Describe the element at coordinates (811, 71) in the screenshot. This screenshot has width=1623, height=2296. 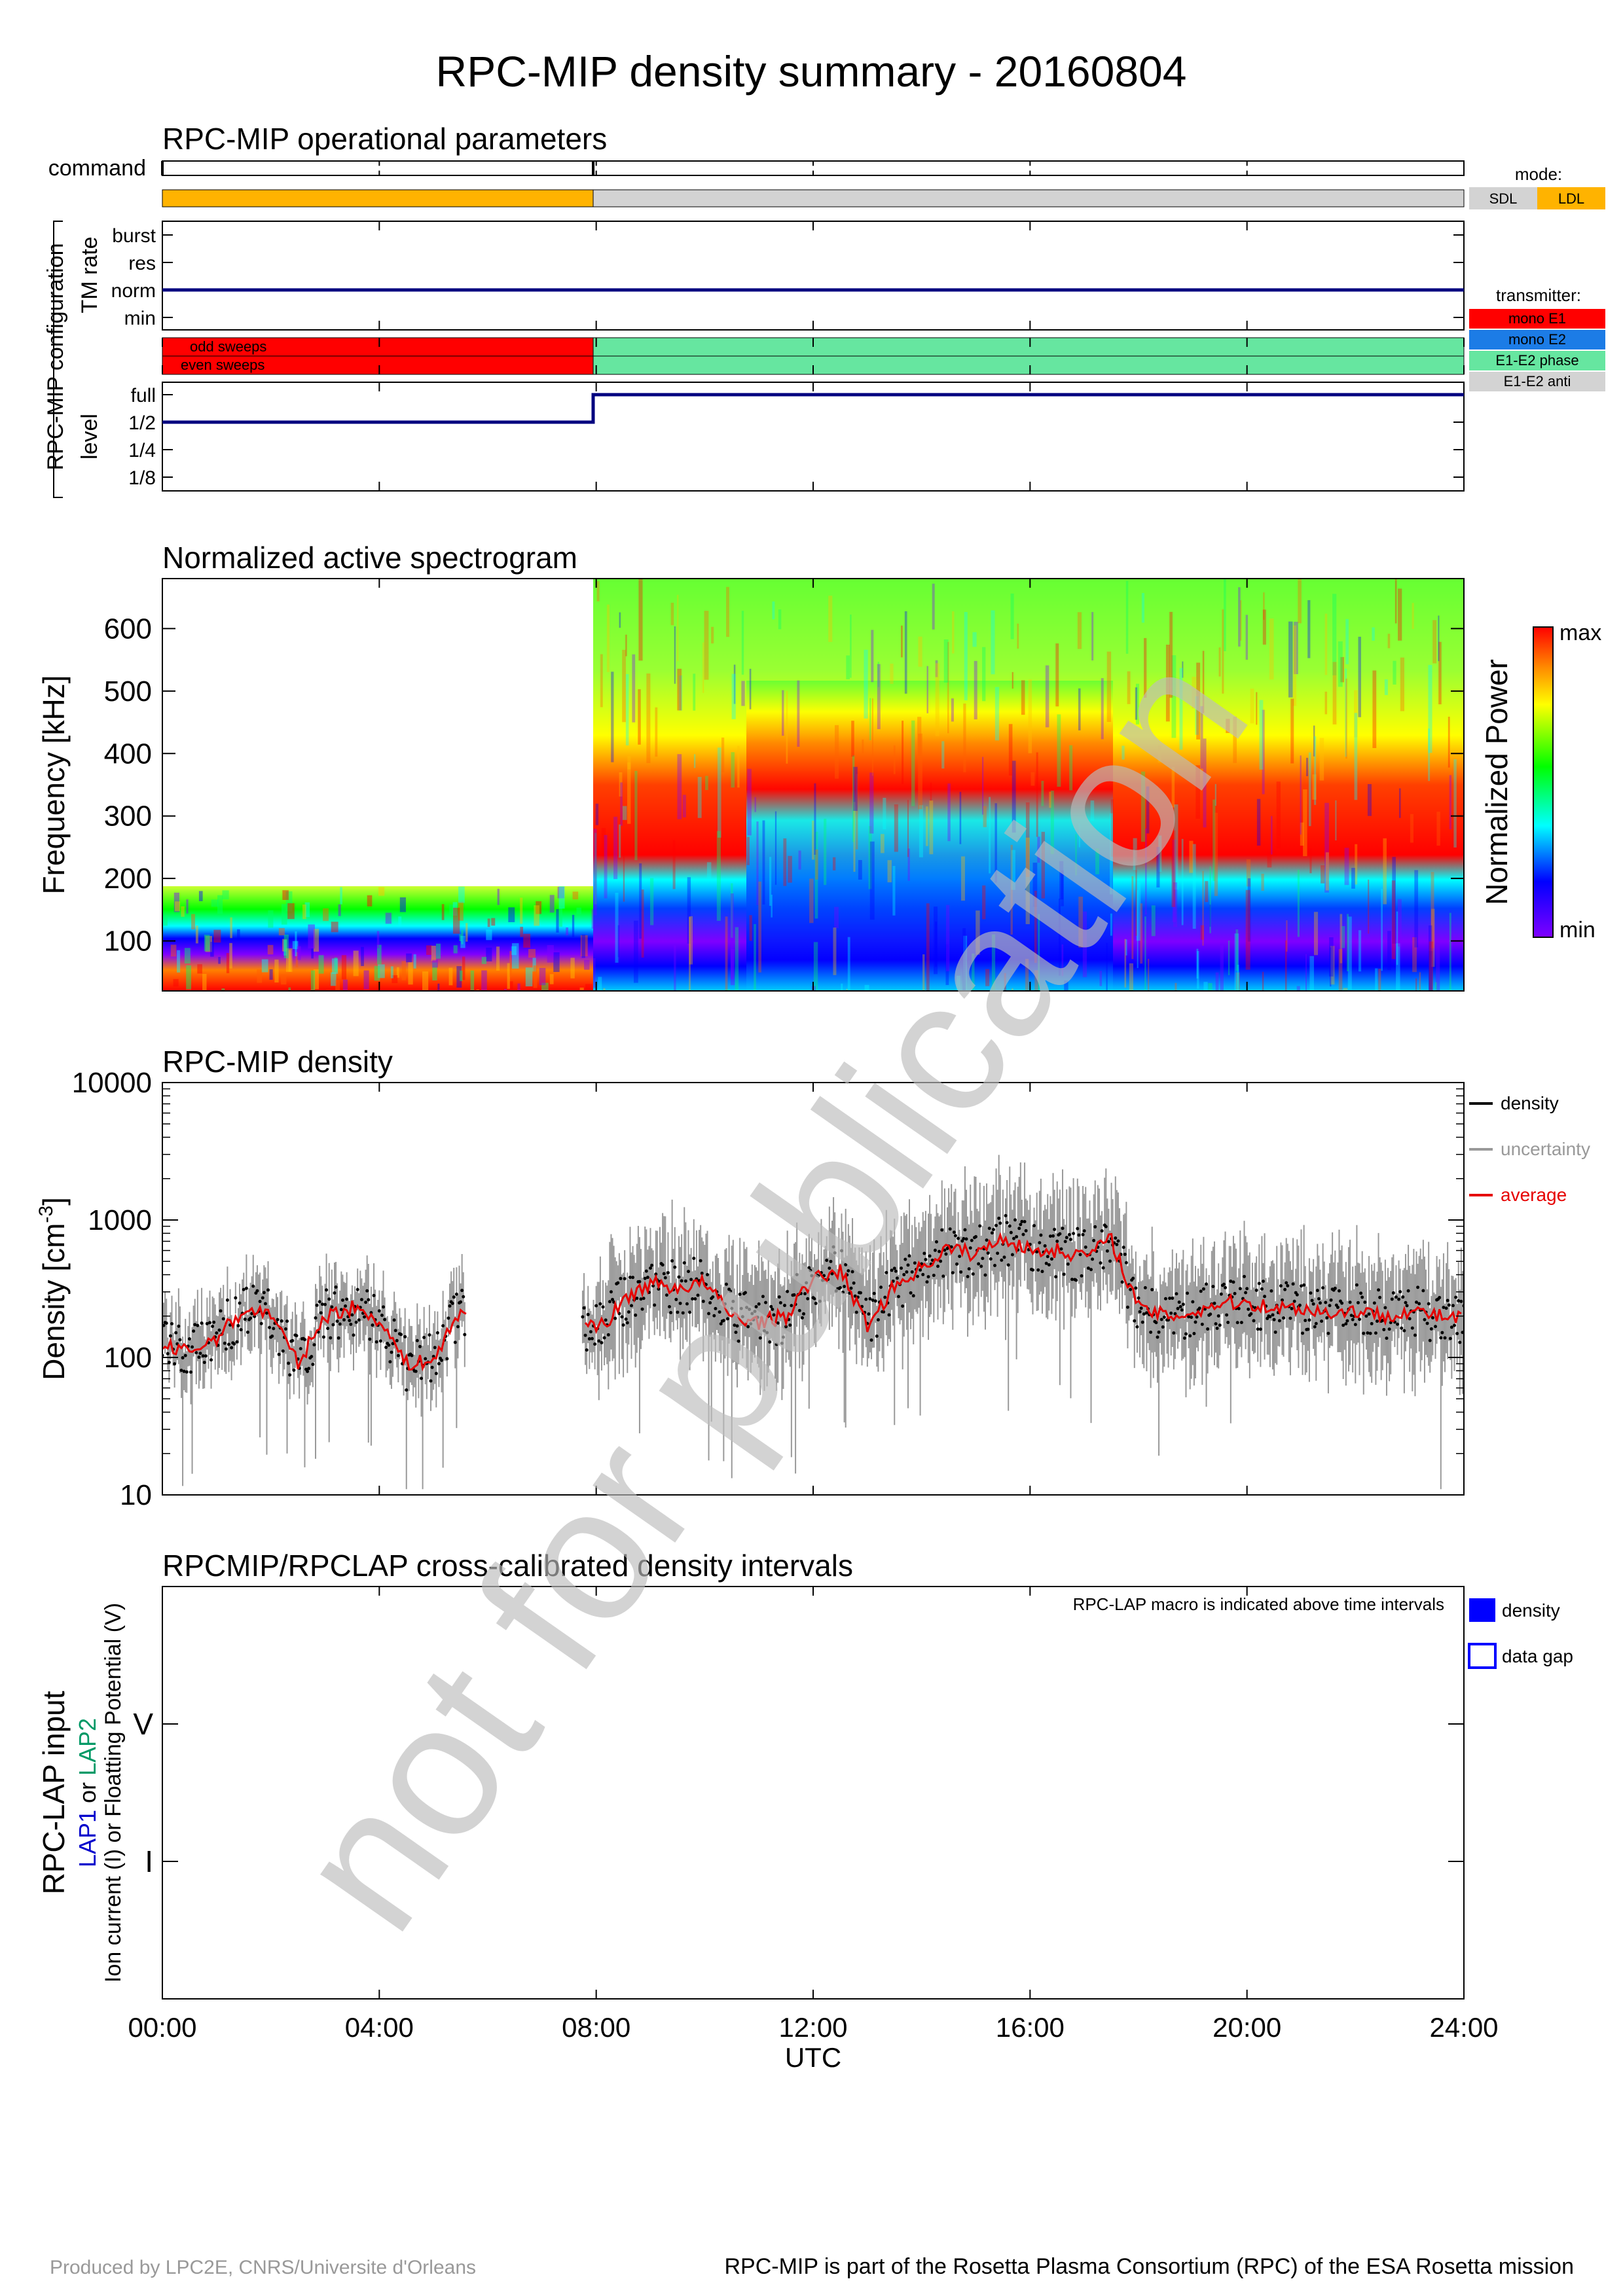
I see `figure-title: RPC-MIP density summary - 20160804` at that location.